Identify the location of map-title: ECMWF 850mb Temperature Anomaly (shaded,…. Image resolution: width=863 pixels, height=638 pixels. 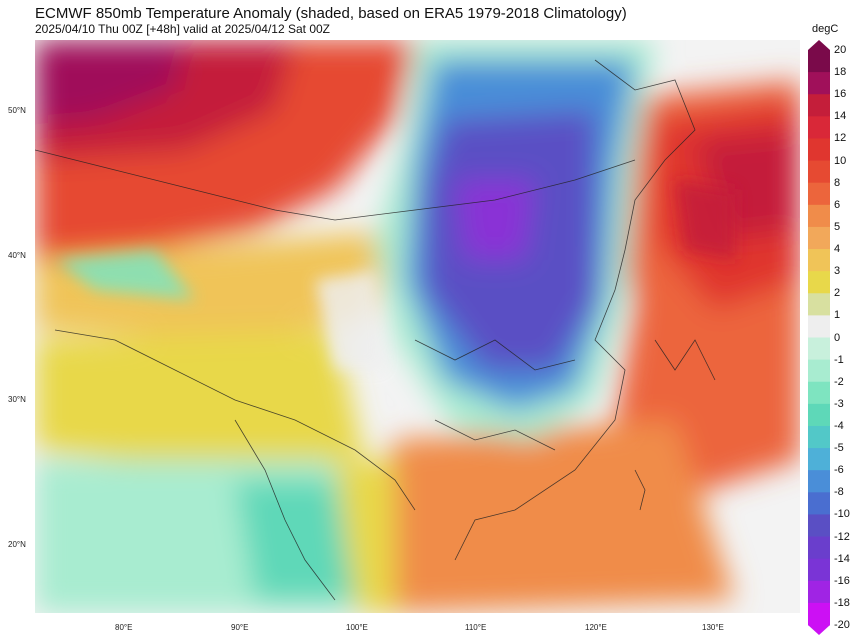
(331, 13).